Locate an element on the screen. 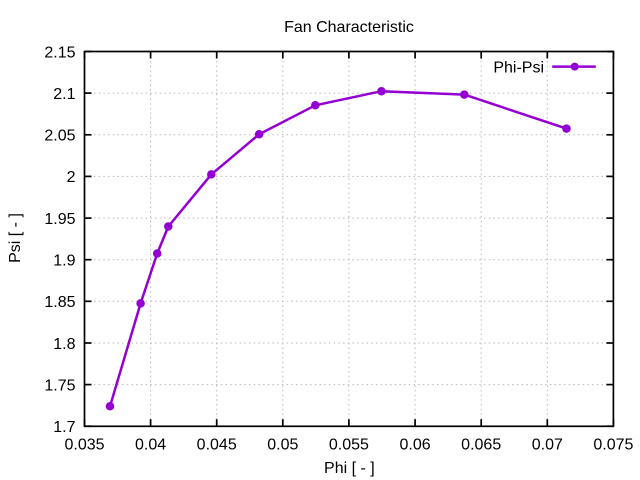  svg-text: 0.055 is located at coordinates (349, 444).